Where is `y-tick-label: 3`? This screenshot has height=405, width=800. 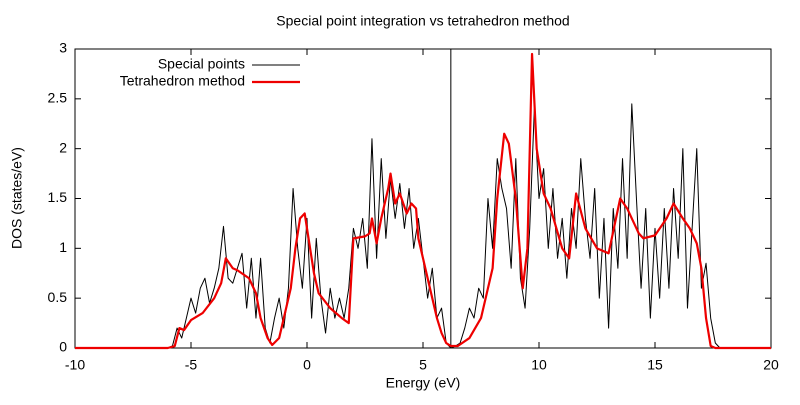
y-tick-label: 3 is located at coordinates (63, 48).